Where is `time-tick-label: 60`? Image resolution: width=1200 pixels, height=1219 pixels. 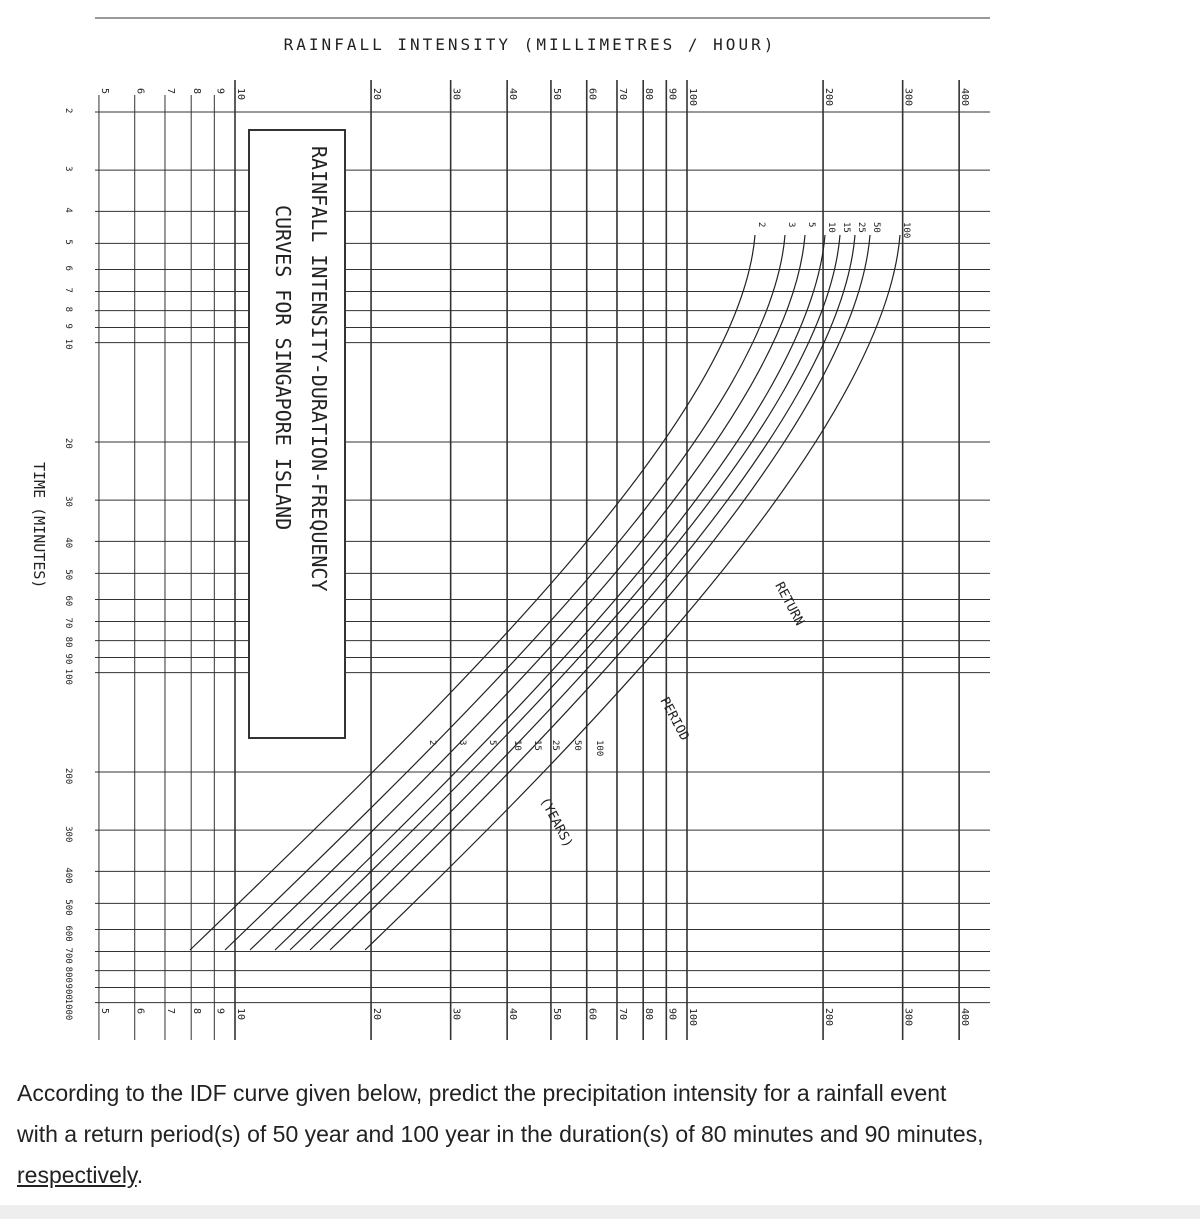 time-tick-label: 60 is located at coordinates (68, 600).